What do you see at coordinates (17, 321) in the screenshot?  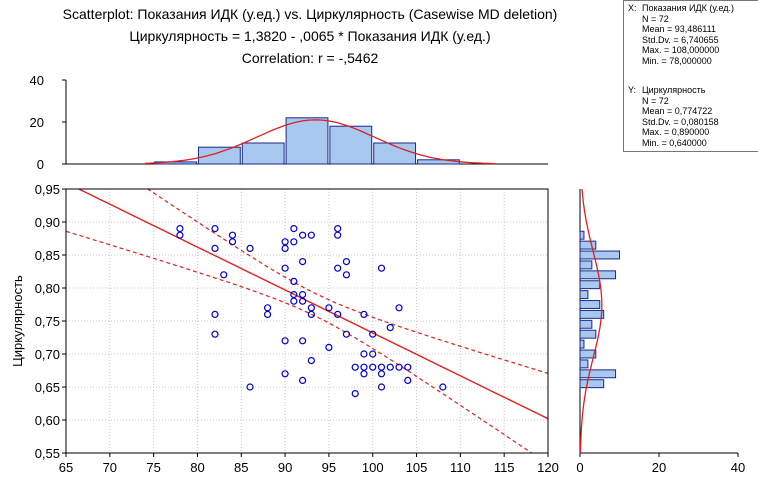 I see `y-axis-title: Циркулярность` at bounding box center [17, 321].